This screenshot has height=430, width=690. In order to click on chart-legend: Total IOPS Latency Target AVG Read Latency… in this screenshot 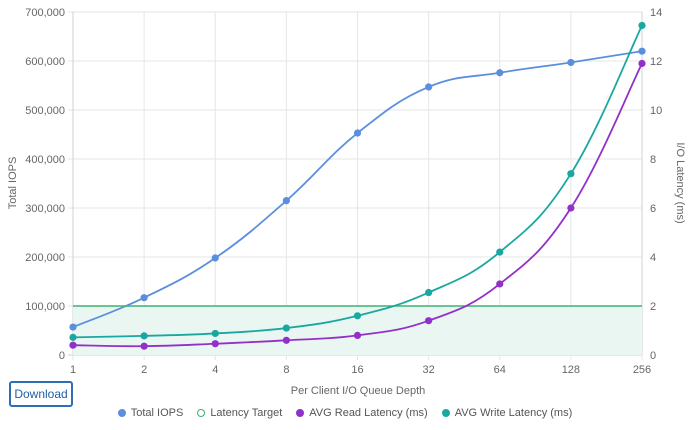, I will do `click(345, 413)`.